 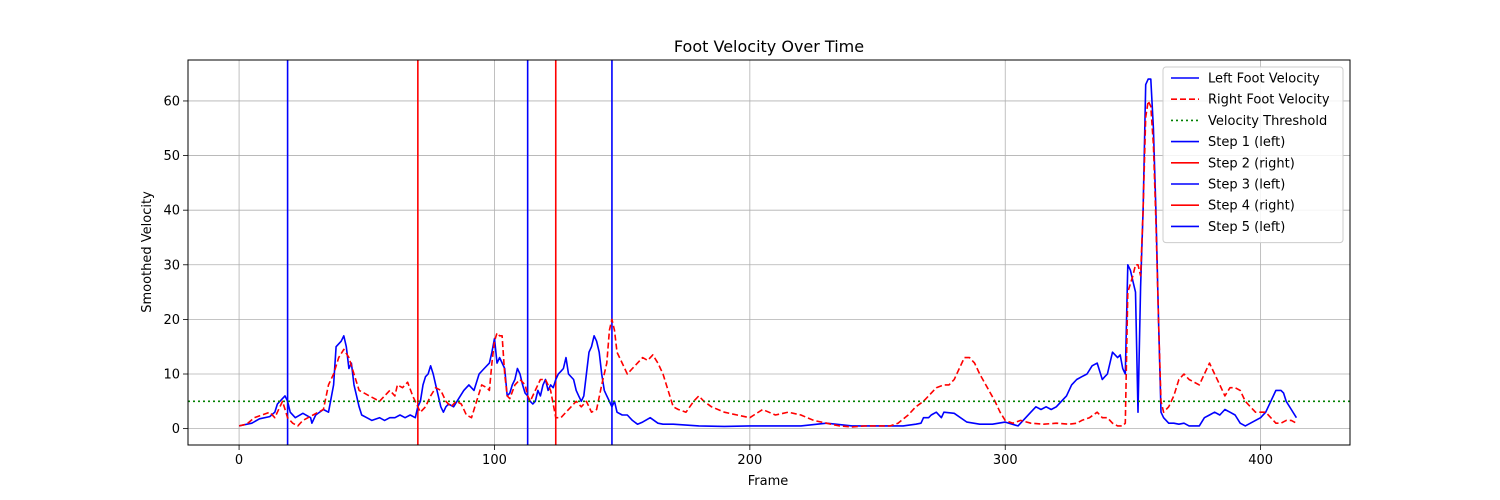 I want to click on legend-box, so click(x=1253, y=155).